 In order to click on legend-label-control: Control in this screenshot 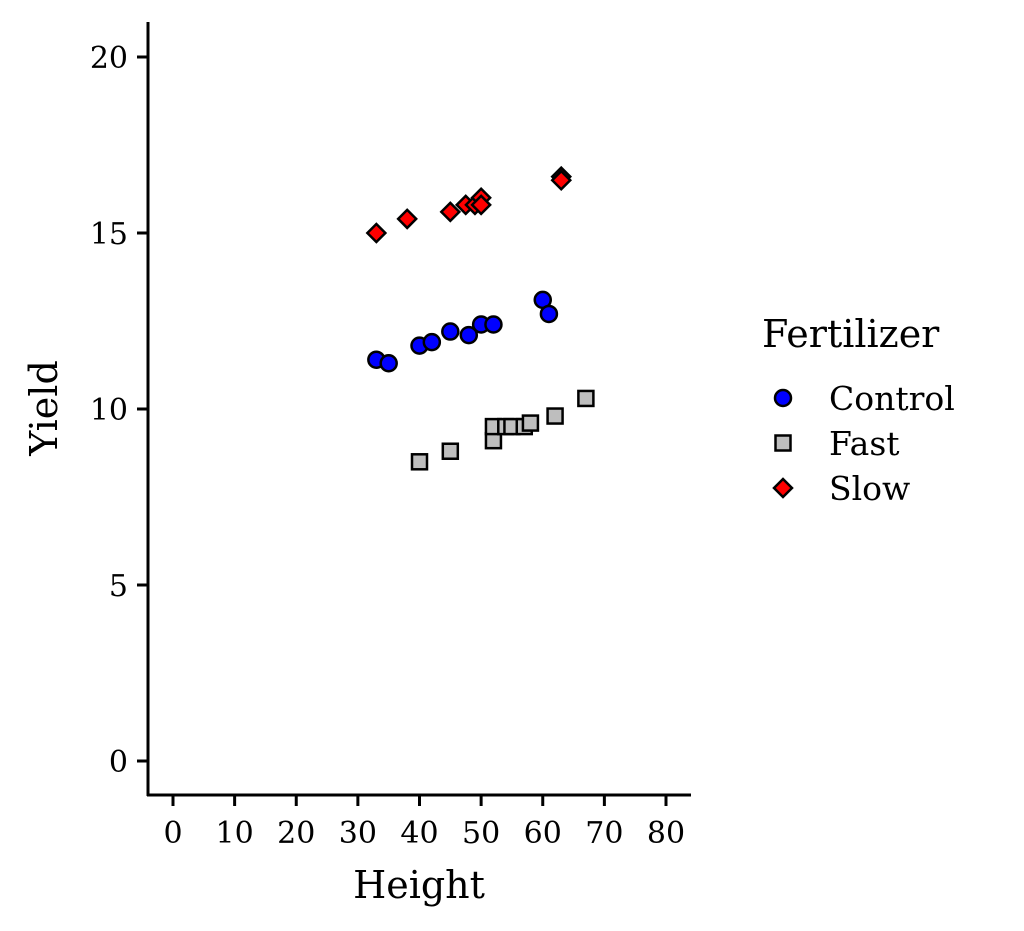, I will do `click(892, 398)`.